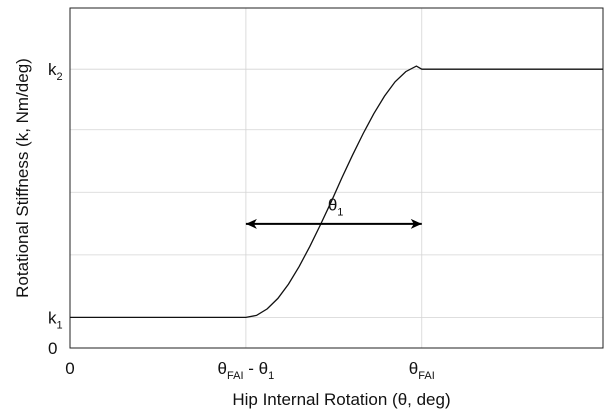 The height and width of the screenshot is (416, 611). What do you see at coordinates (52, 348) in the screenshot?
I see `y-tick-label: 0` at bounding box center [52, 348].